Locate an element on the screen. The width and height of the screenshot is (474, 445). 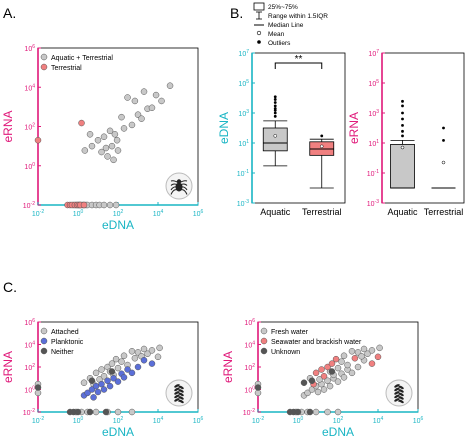
box-legend-item: Mean is located at coordinates (276, 34).